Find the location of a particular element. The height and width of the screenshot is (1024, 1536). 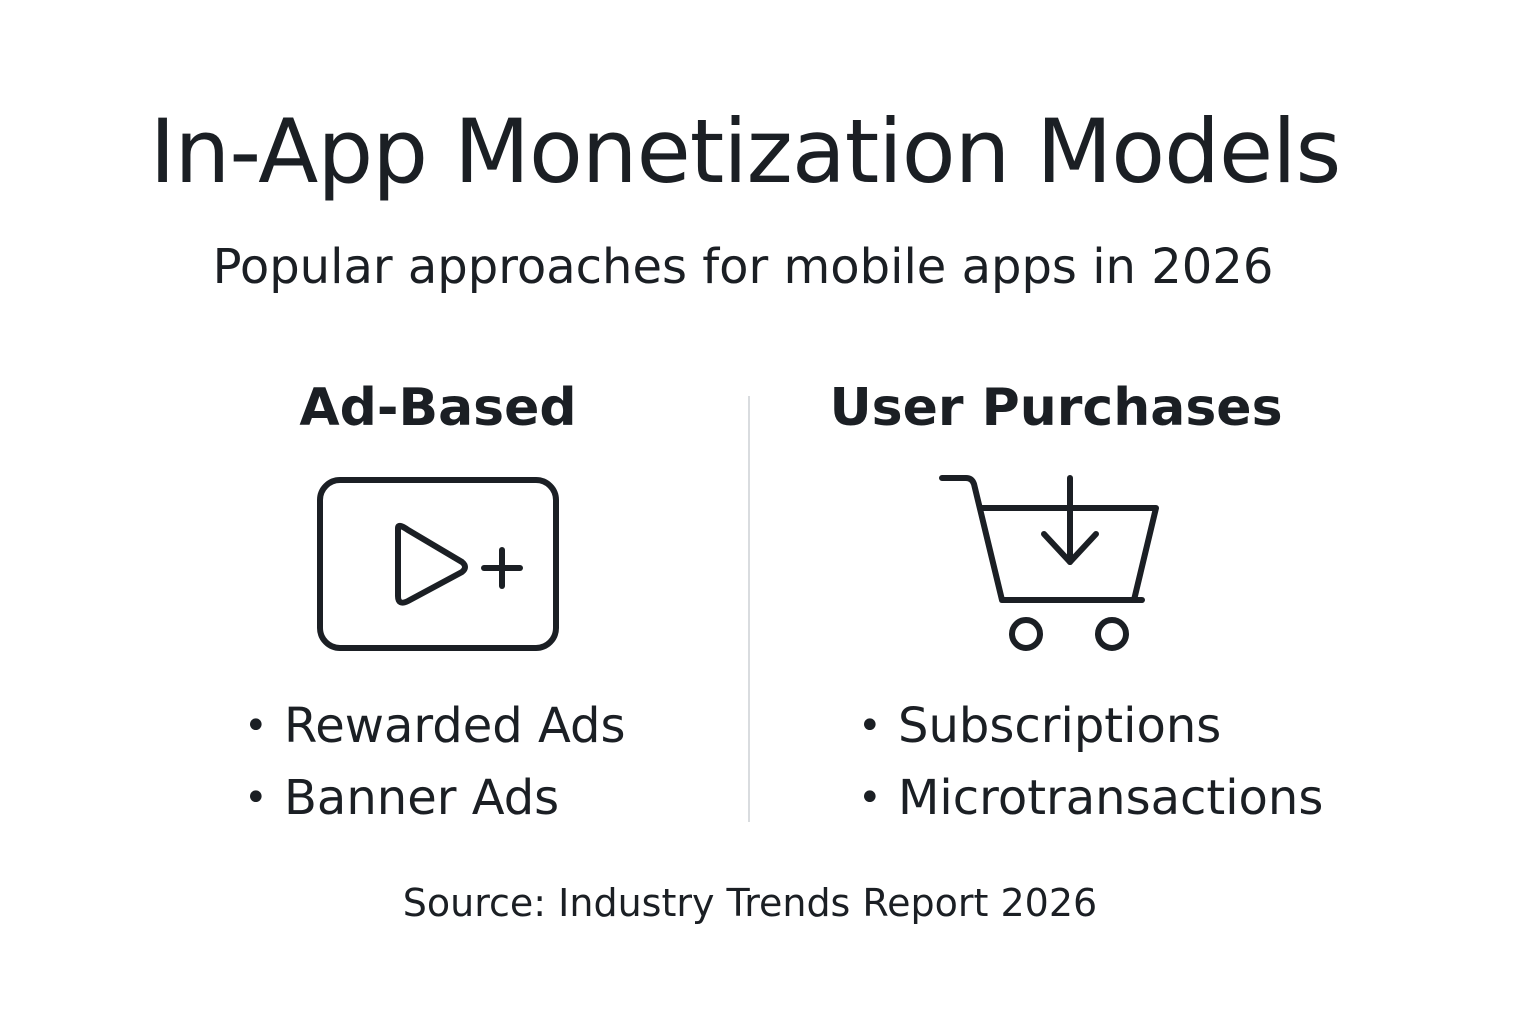

video-ad-play-plus-icon is located at coordinates (438, 564).